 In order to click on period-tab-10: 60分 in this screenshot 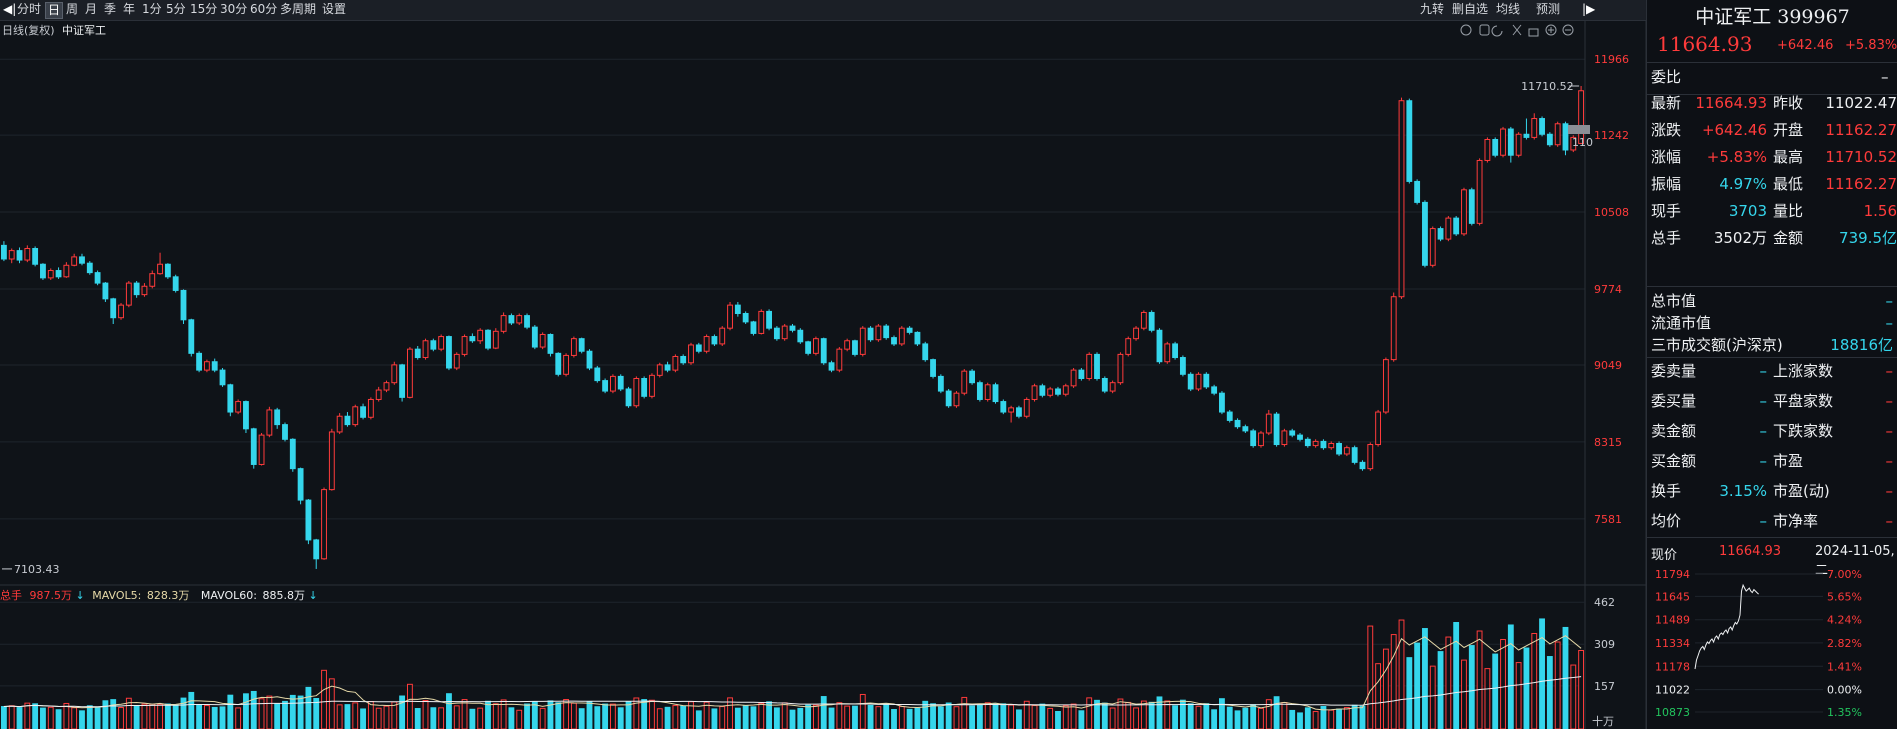, I will do `click(264, 9)`.